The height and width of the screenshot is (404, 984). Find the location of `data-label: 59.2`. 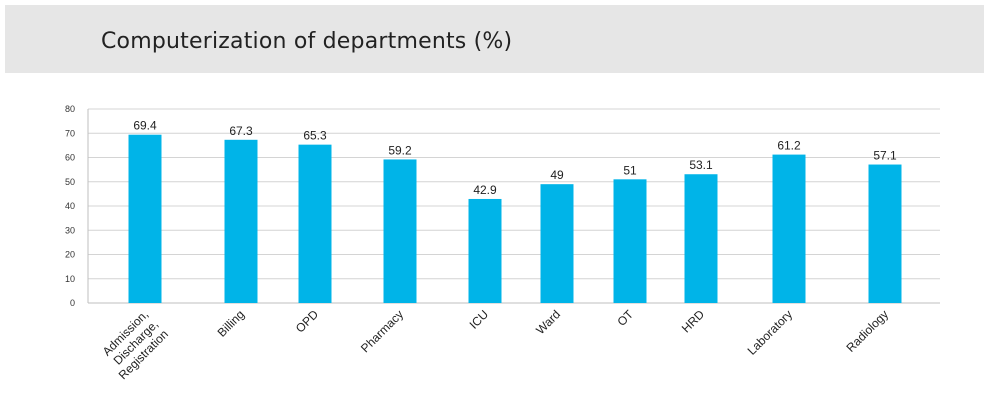

data-label: 59.2 is located at coordinates (400, 150).